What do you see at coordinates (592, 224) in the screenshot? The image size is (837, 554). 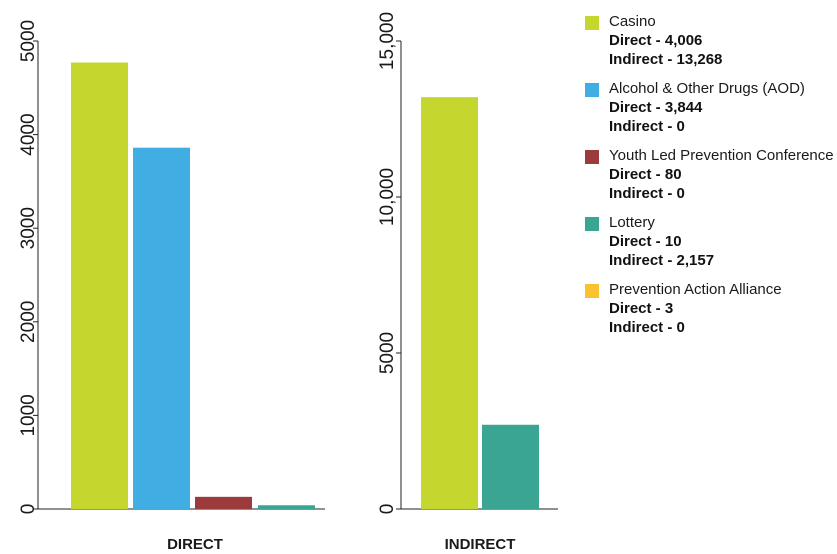 I see `legend-swatch-lottery` at bounding box center [592, 224].